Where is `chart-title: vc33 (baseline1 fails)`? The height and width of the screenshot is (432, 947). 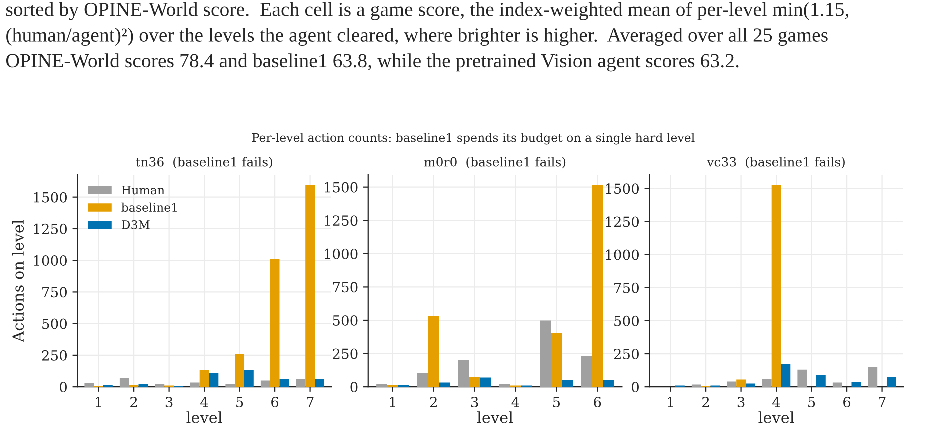
chart-title: vc33 (baseline1 fails) is located at coordinates (776, 163).